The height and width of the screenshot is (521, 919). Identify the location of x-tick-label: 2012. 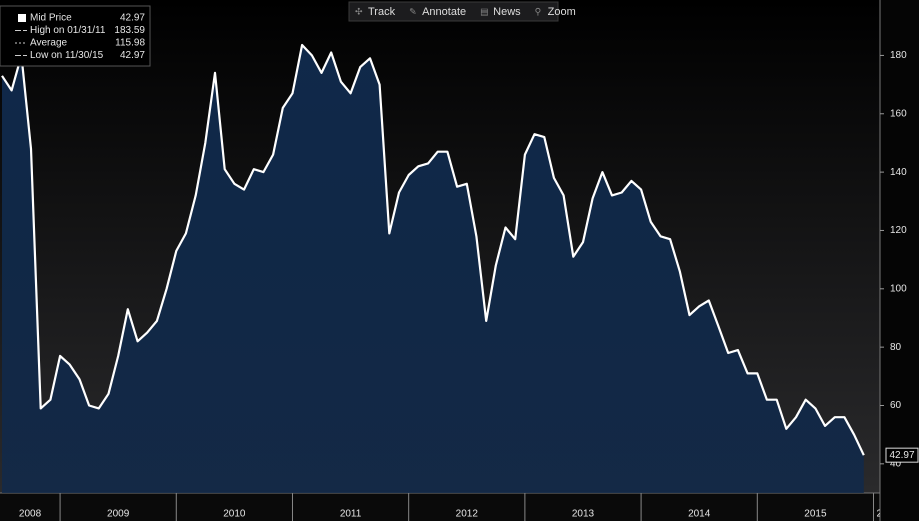
(467, 514).